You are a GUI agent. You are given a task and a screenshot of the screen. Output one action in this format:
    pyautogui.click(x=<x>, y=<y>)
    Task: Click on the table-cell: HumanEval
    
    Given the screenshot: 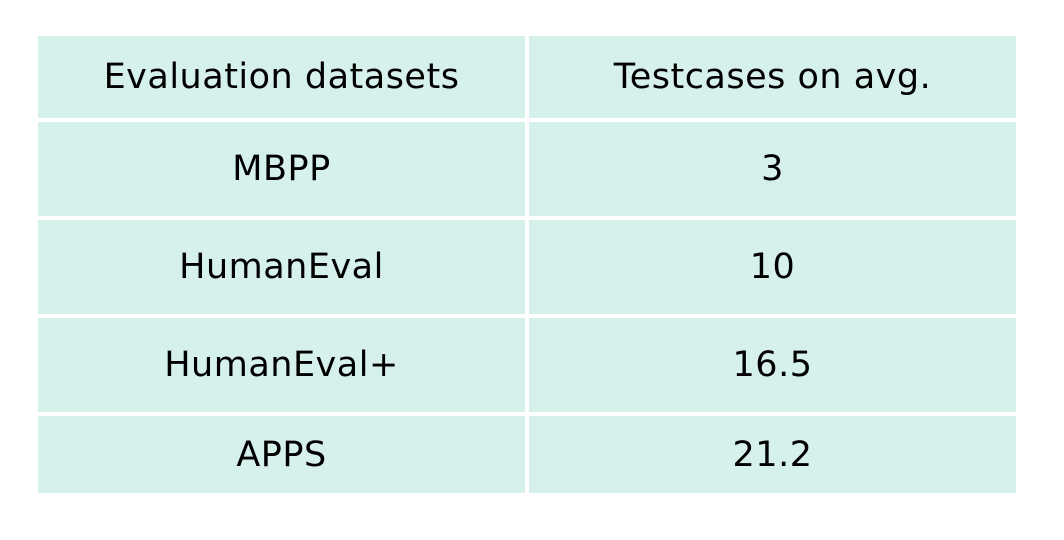 What is the action you would take?
    pyautogui.click(x=281, y=267)
    